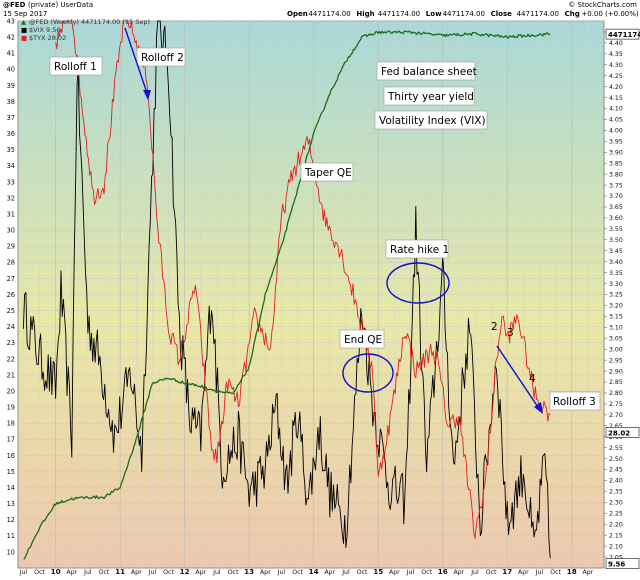 Image resolution: width=640 pixels, height=580 pixels. Describe the element at coordinates (616, 152) in the screenshot. I see `right-tick-label: 3.90` at that location.